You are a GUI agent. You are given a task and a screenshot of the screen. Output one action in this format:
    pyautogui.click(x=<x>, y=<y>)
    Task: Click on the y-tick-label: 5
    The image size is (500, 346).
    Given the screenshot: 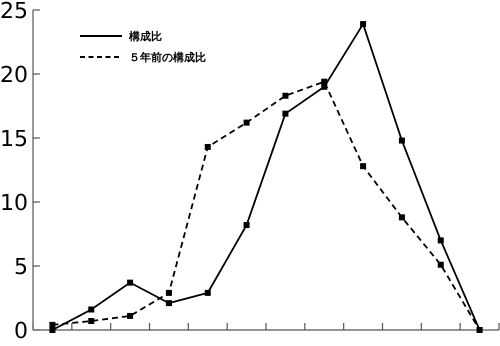 What is the action you would take?
    pyautogui.click(x=21, y=267)
    